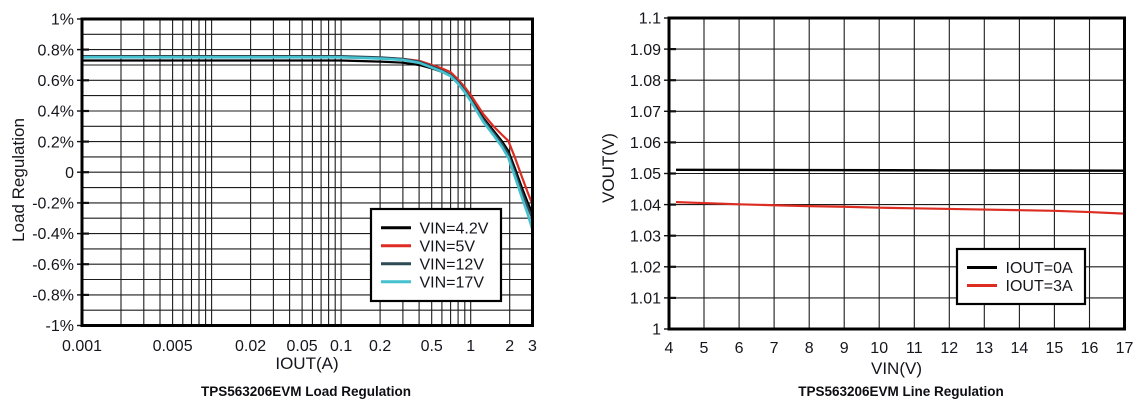 This screenshot has width=1144, height=414. I want to click on svg-text: 1.02, so click(645, 268).